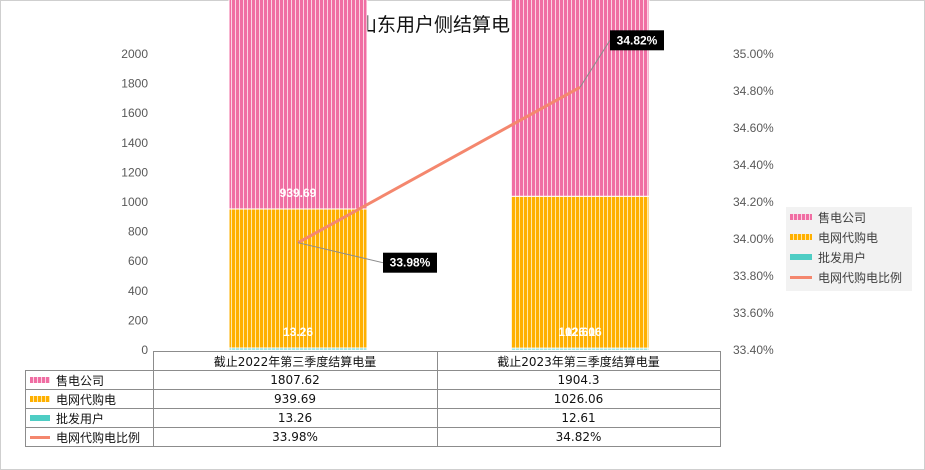  Describe the element at coordinates (295, 361) in the screenshot. I see `table-header-cell: 截止2022年第三季度结算电量` at that location.